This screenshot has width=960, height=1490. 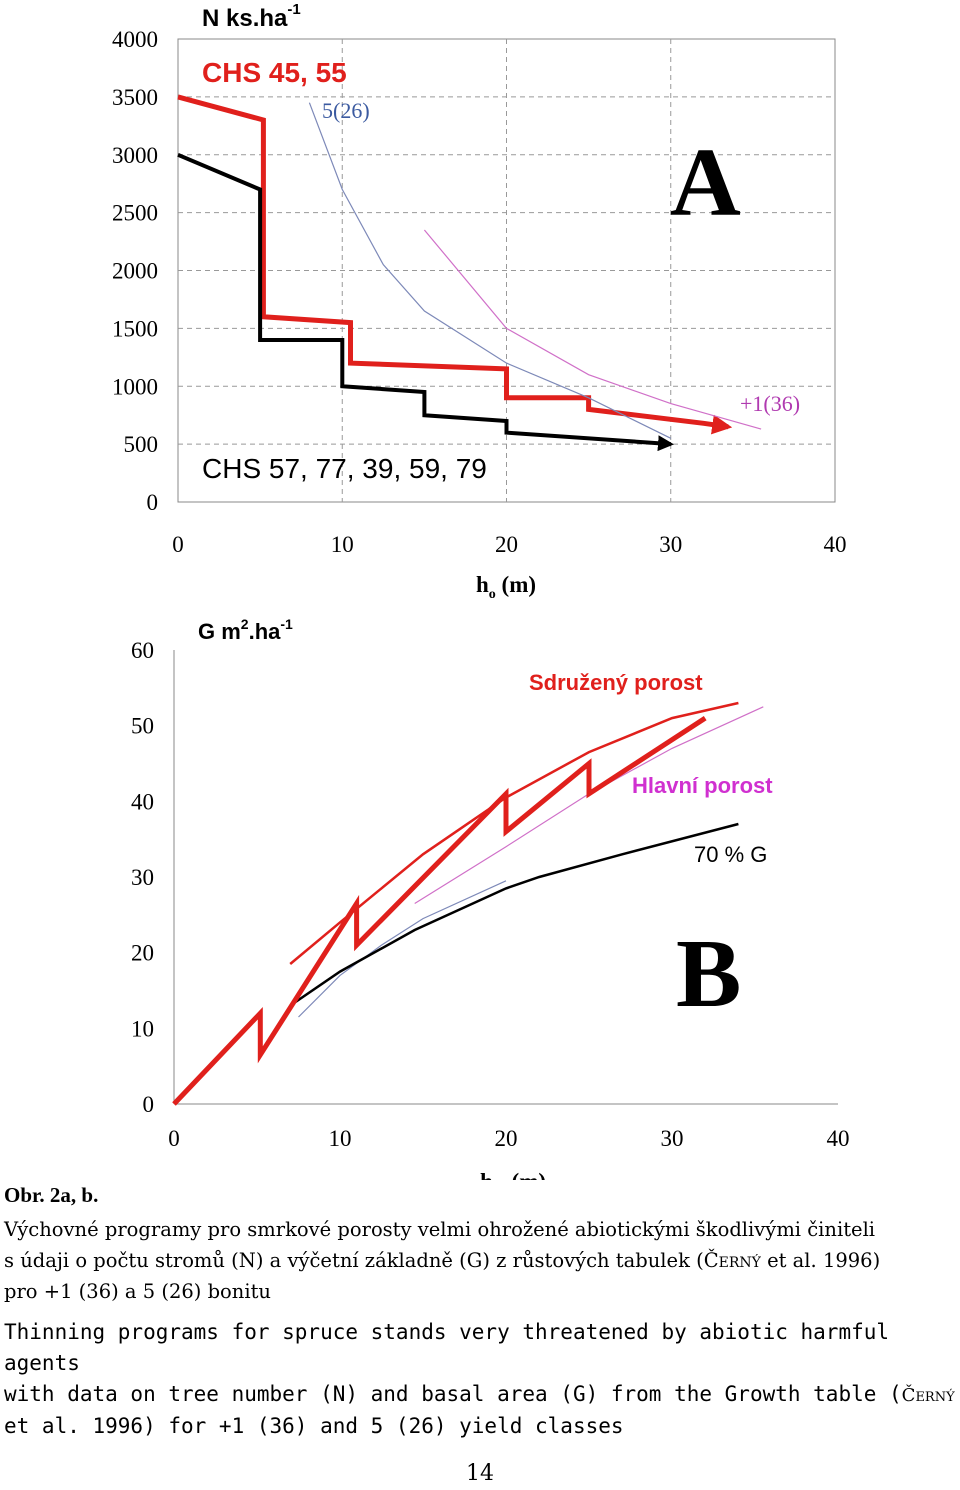 I want to click on chart-b-y-tick-label: 10, so click(x=142, y=1028).